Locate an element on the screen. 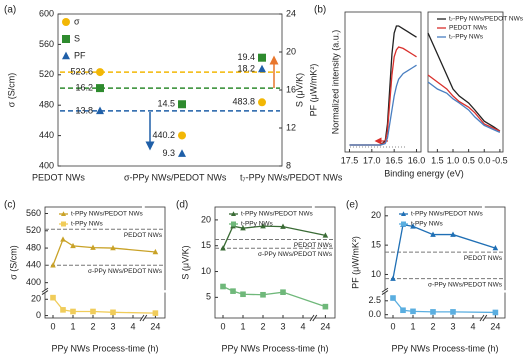 The width and height of the screenshot is (525, 359). y2-tick-label: 8 is located at coordinates (288, 165).